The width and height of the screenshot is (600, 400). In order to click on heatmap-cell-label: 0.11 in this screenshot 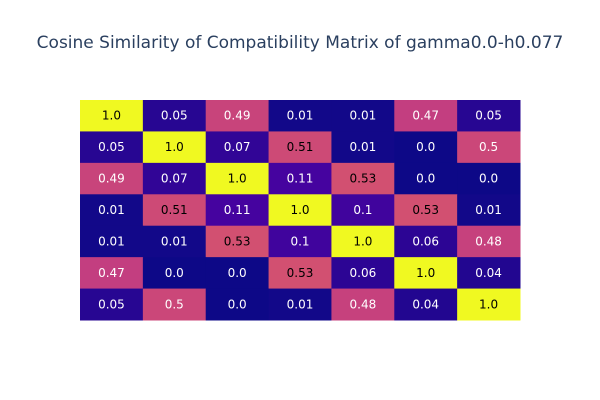, I will do `click(300, 179)`.